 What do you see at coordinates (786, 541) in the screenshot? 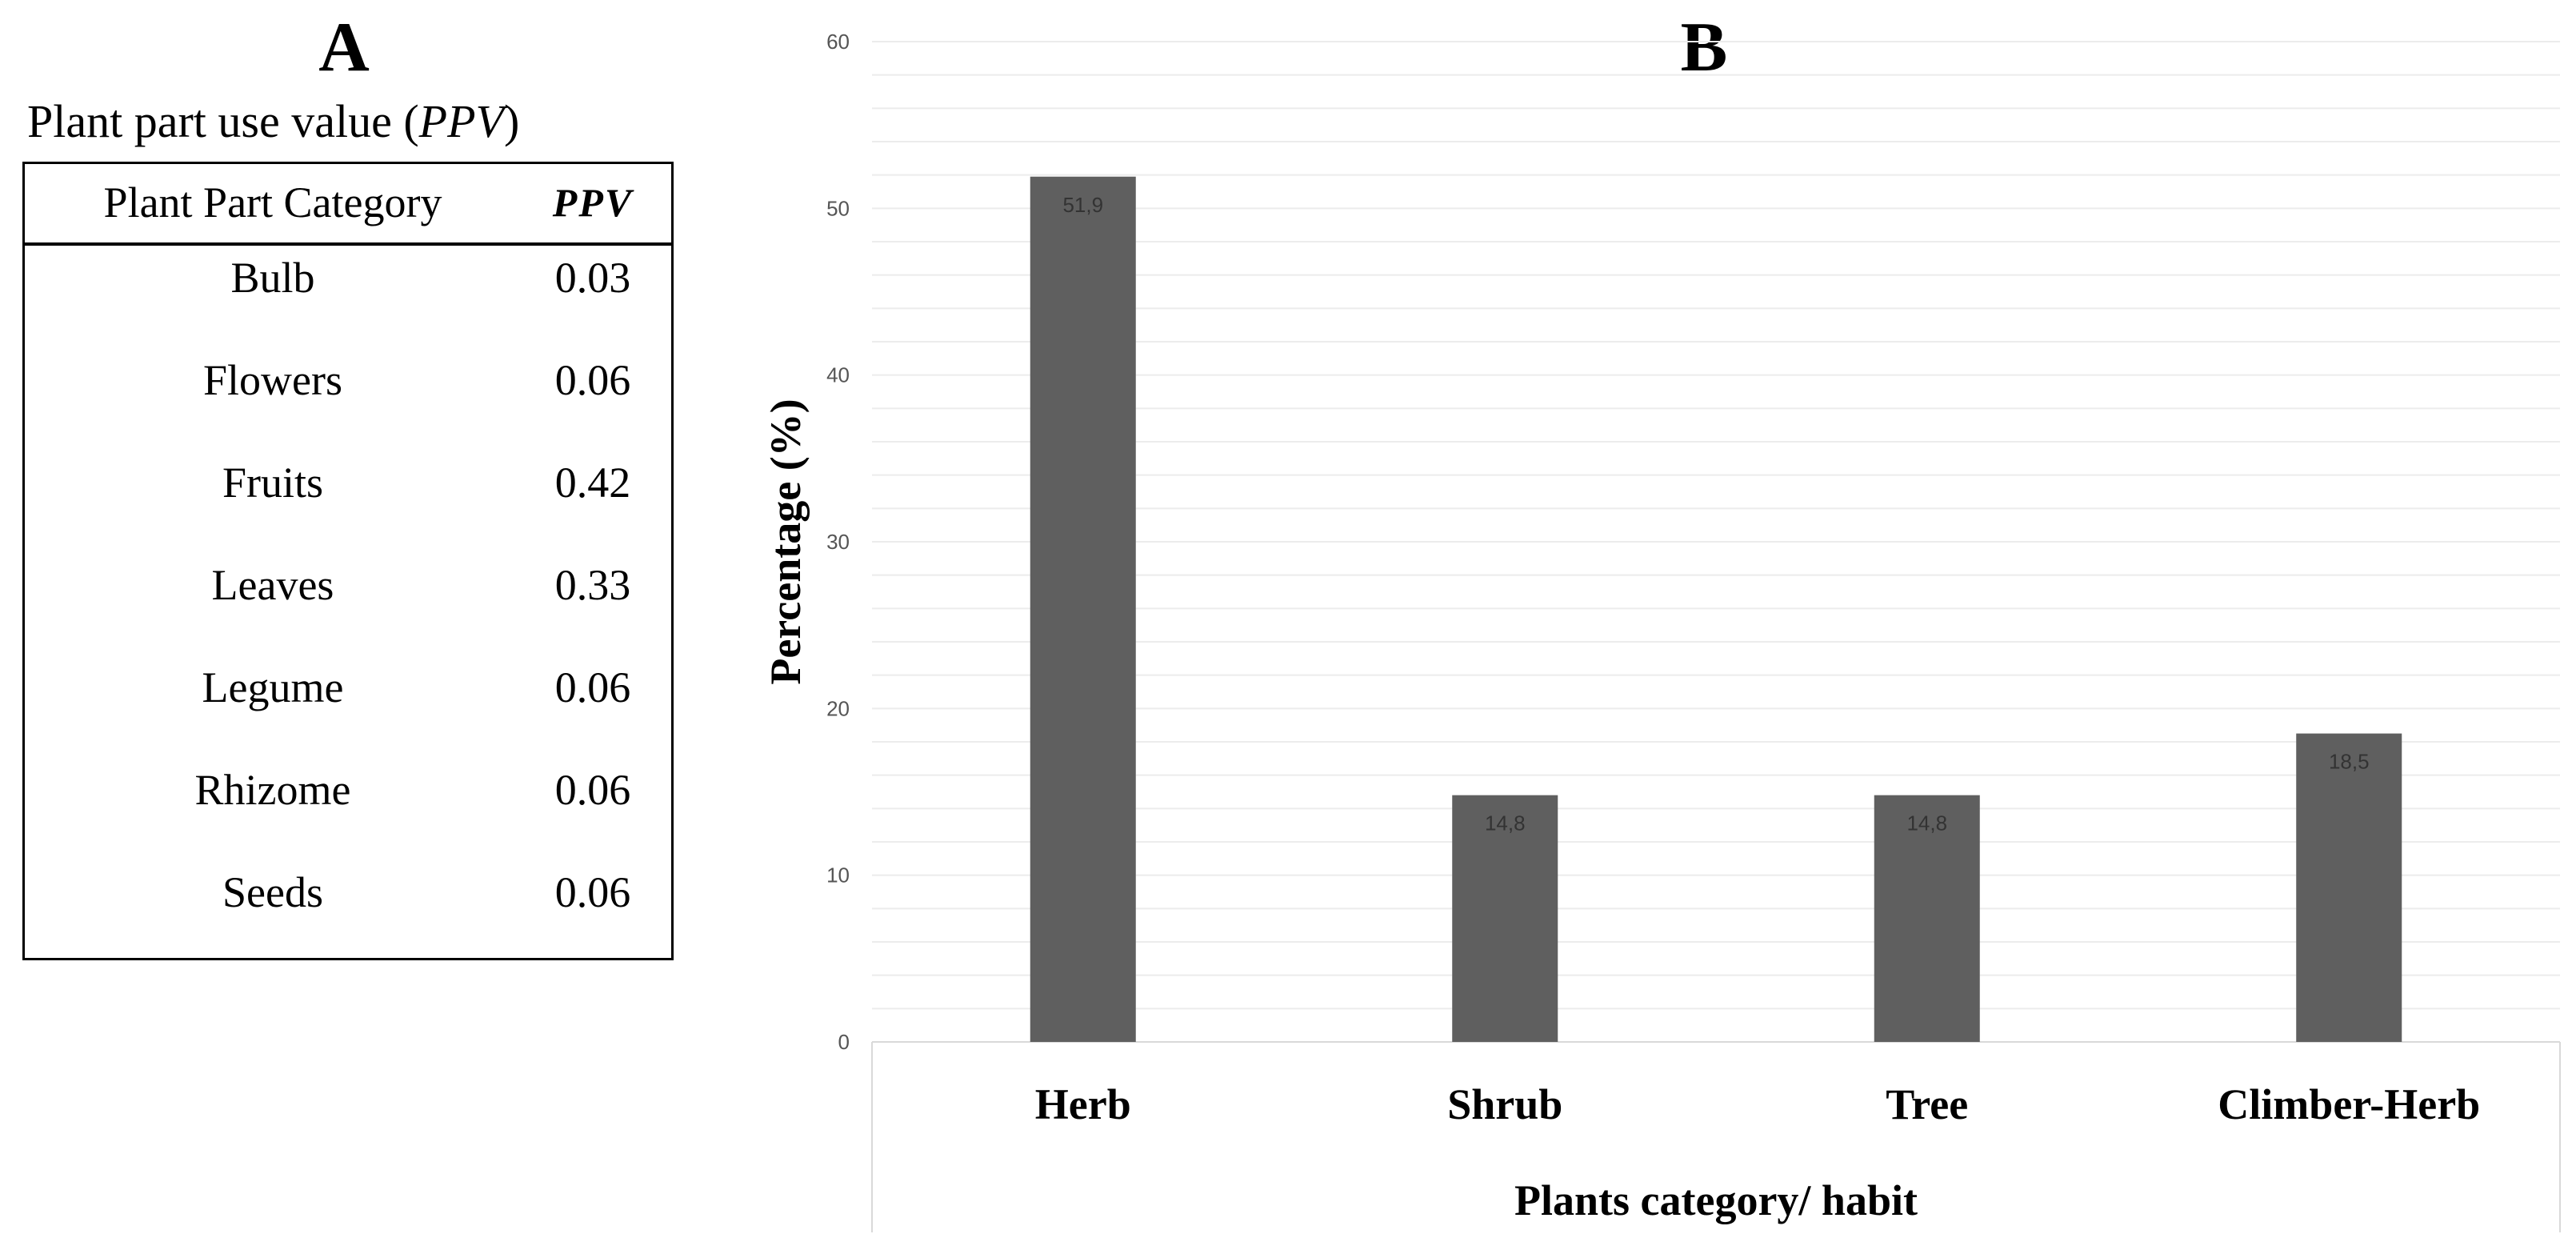
I see `y-axis-title: Percentage (%)` at bounding box center [786, 541].